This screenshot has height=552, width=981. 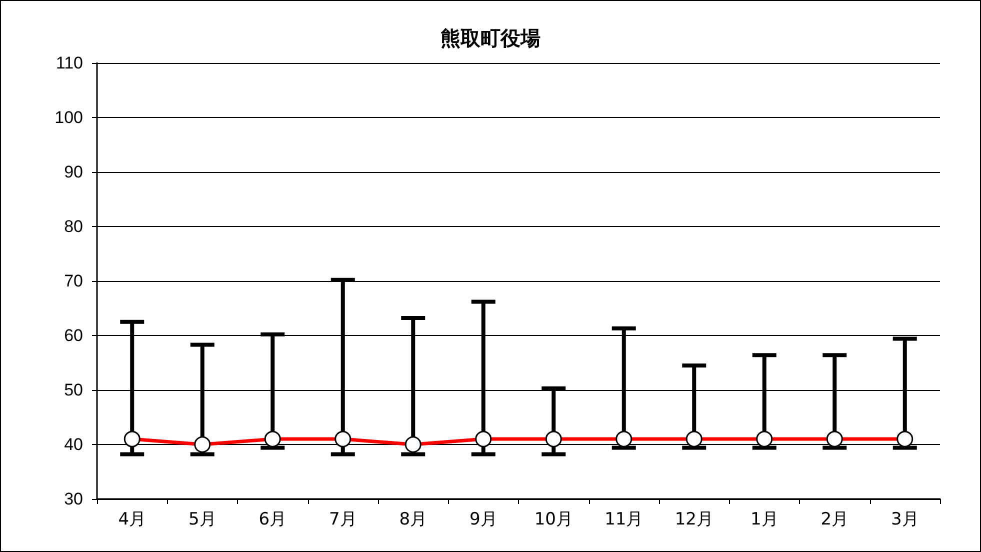 I want to click on x-tick-label: 11月, so click(x=624, y=520).